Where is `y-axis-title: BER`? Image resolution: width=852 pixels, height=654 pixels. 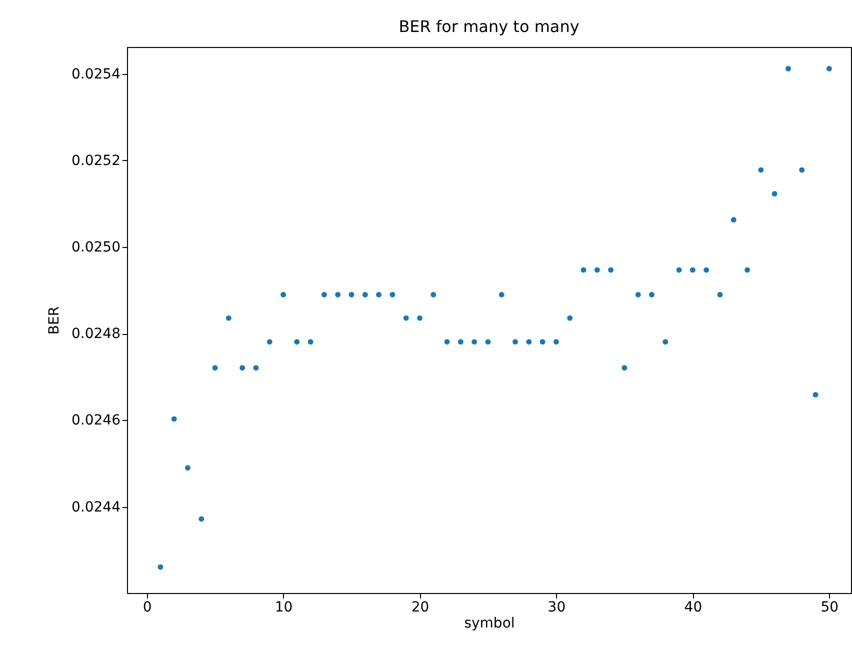
y-axis-title: BER is located at coordinates (54, 320).